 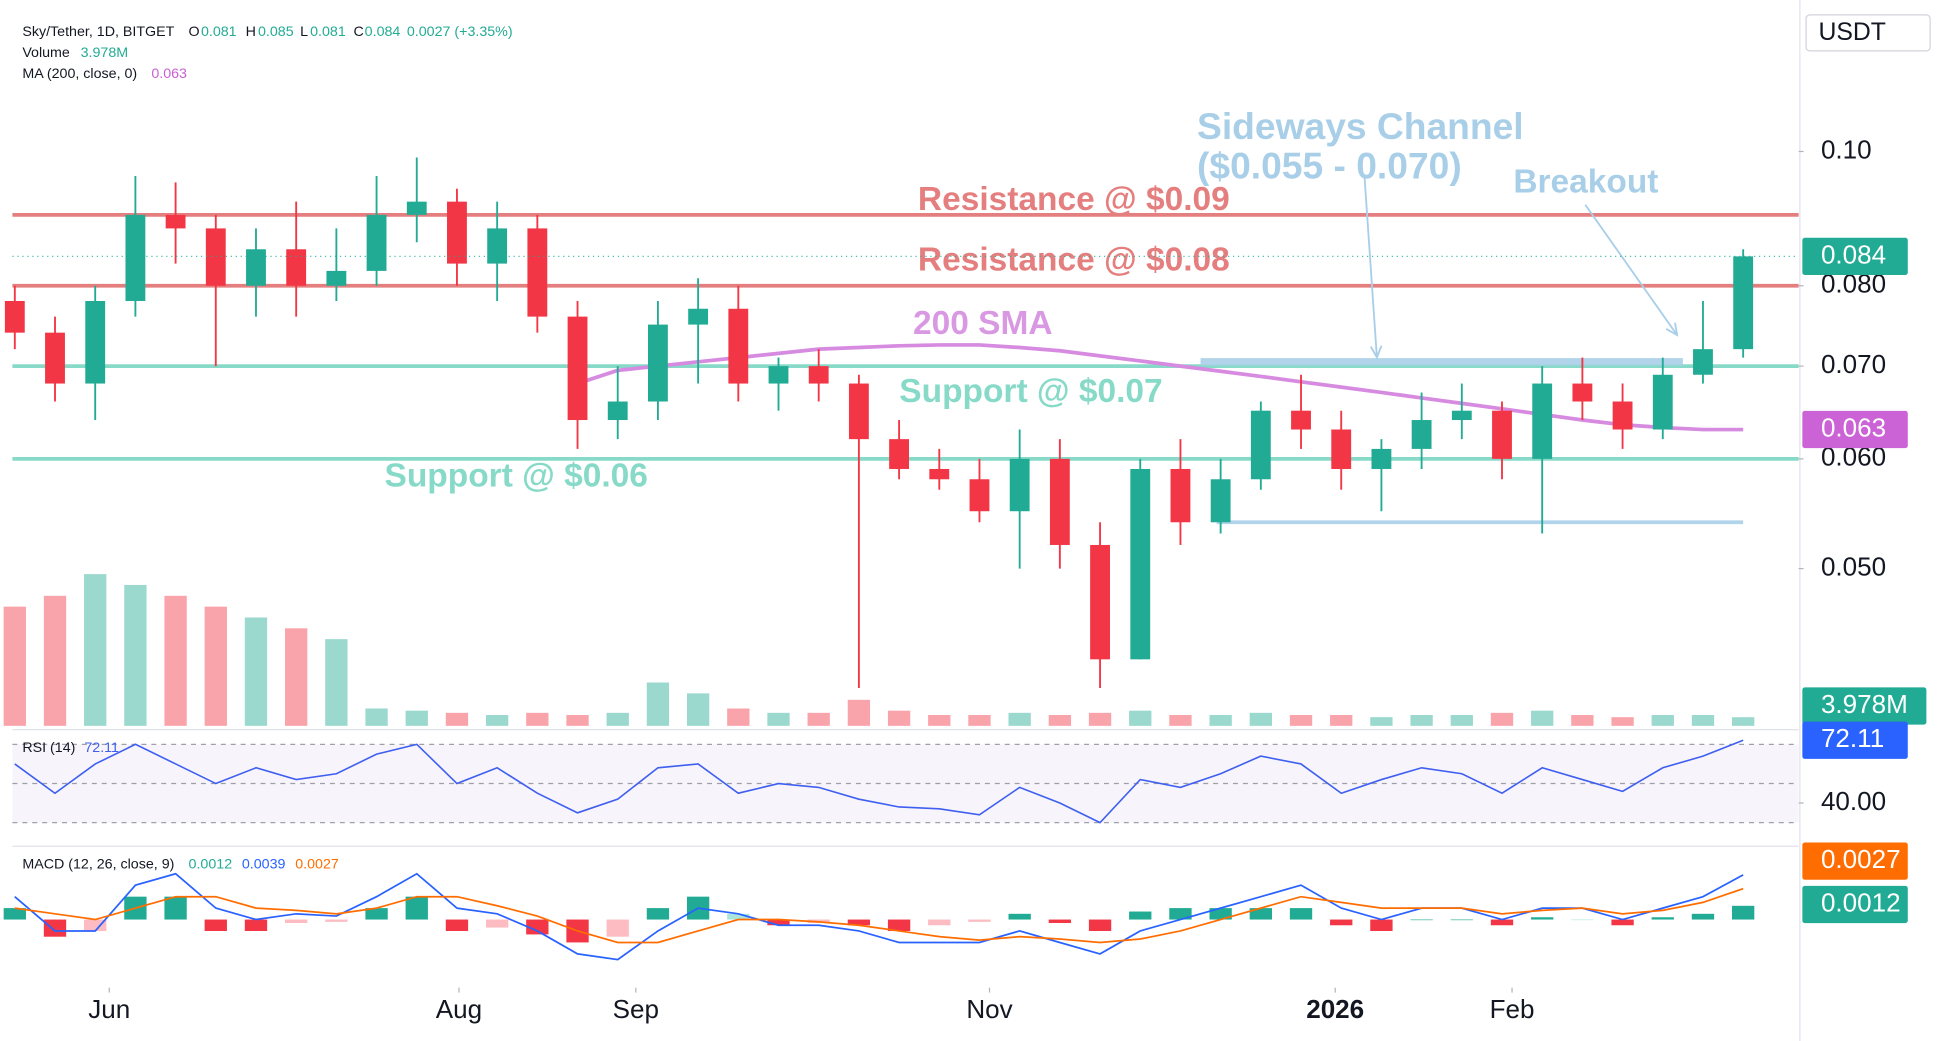 I want to click on macd-title: MACD (12, 26, close, 9), so click(x=98, y=865).